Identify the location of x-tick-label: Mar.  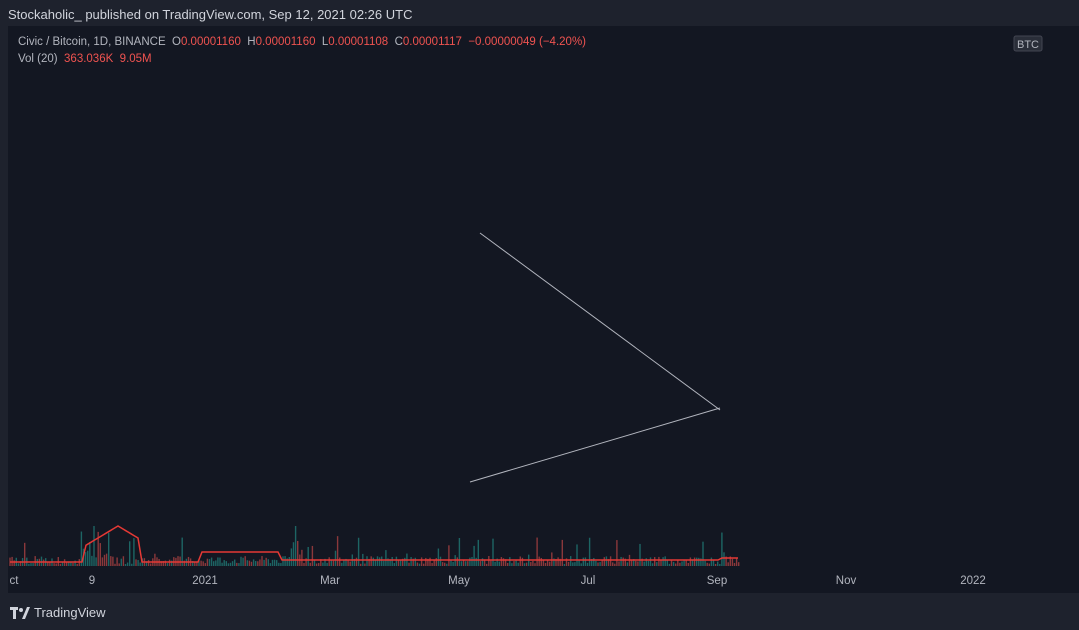
(330, 581).